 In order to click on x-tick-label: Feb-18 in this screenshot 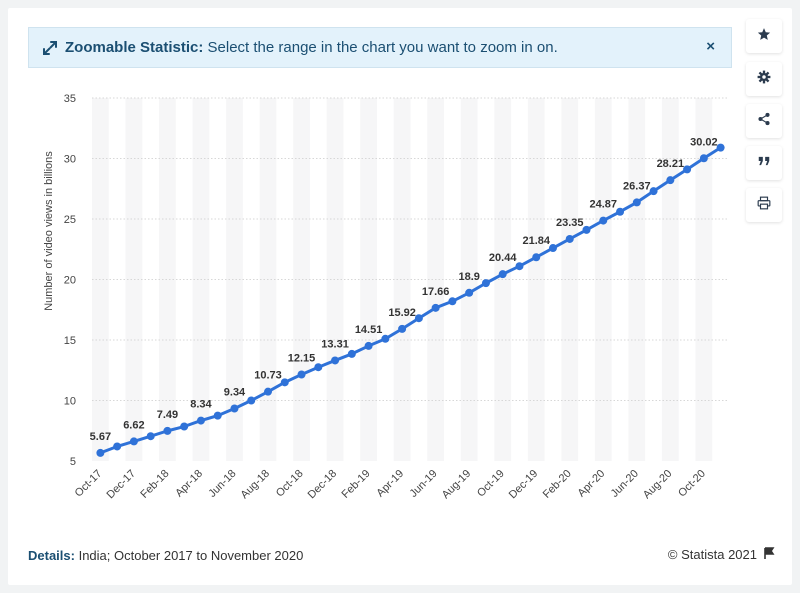, I will do `click(154, 484)`.